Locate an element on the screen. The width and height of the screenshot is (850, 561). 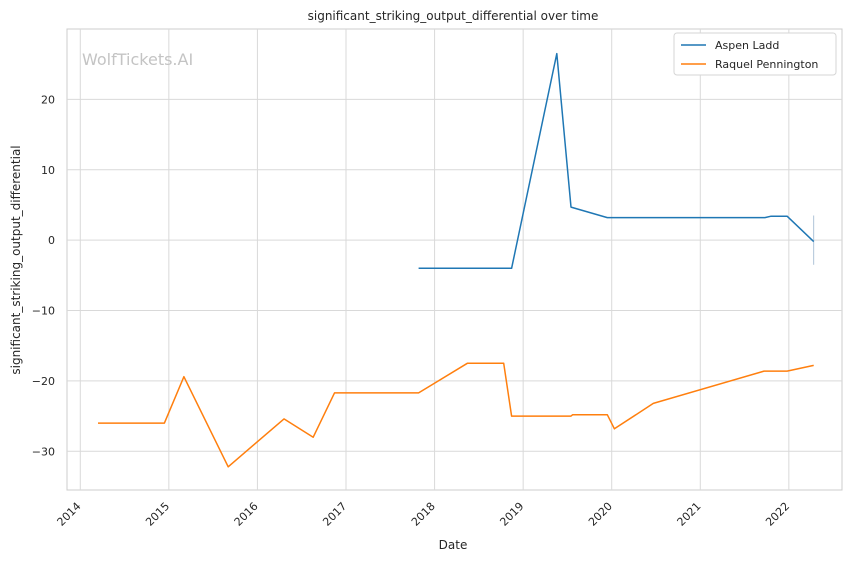
y-axis-title: significant_striking_output_differential is located at coordinates (16, 259).